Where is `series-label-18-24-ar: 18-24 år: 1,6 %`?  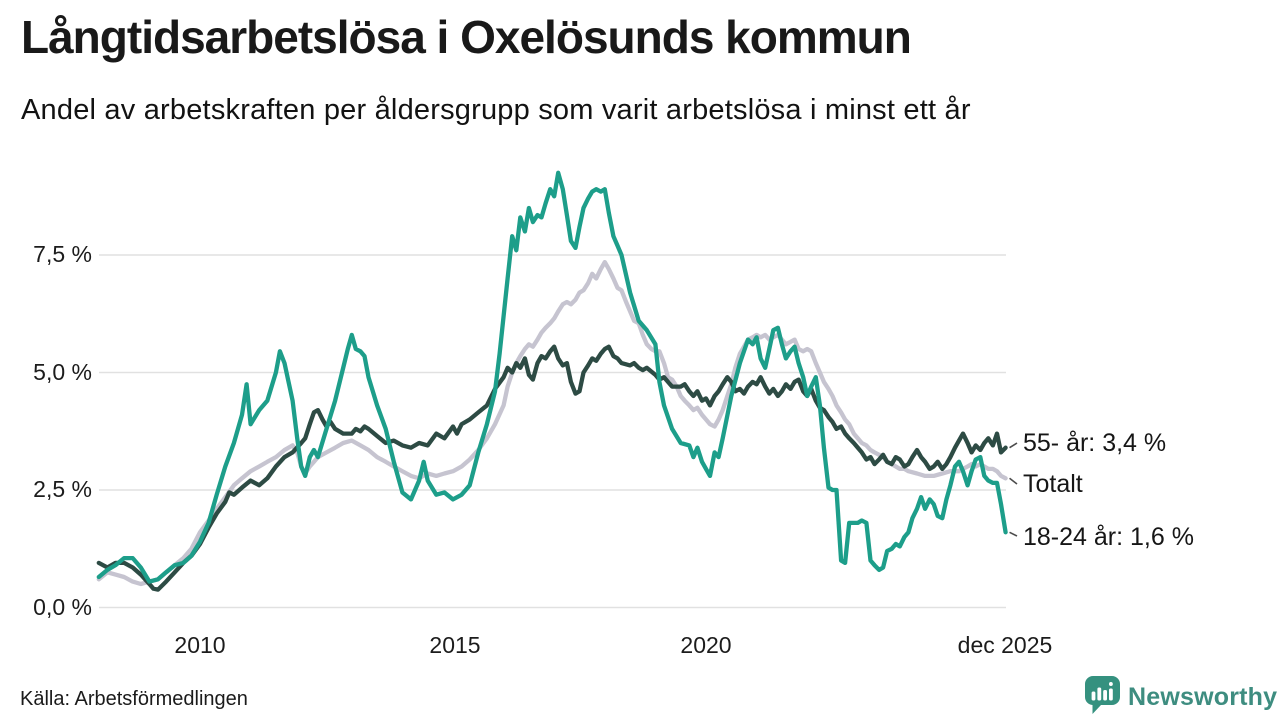 series-label-18-24-ar: 18-24 år: 1,6 % is located at coordinates (1108, 537).